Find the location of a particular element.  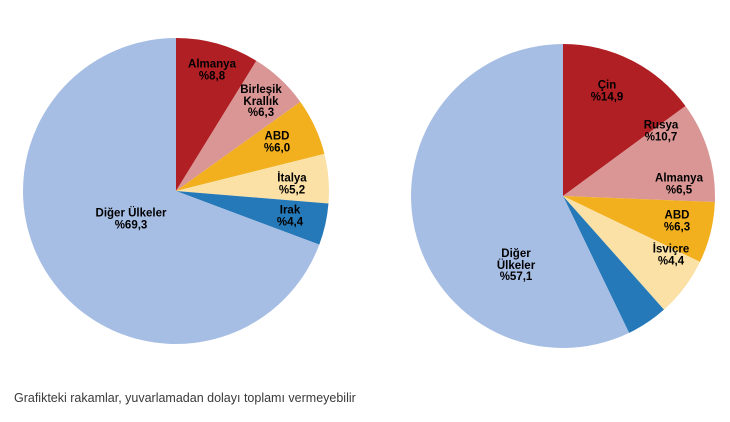

slice-label-rusya: Rusya %10,7 is located at coordinates (661, 131).